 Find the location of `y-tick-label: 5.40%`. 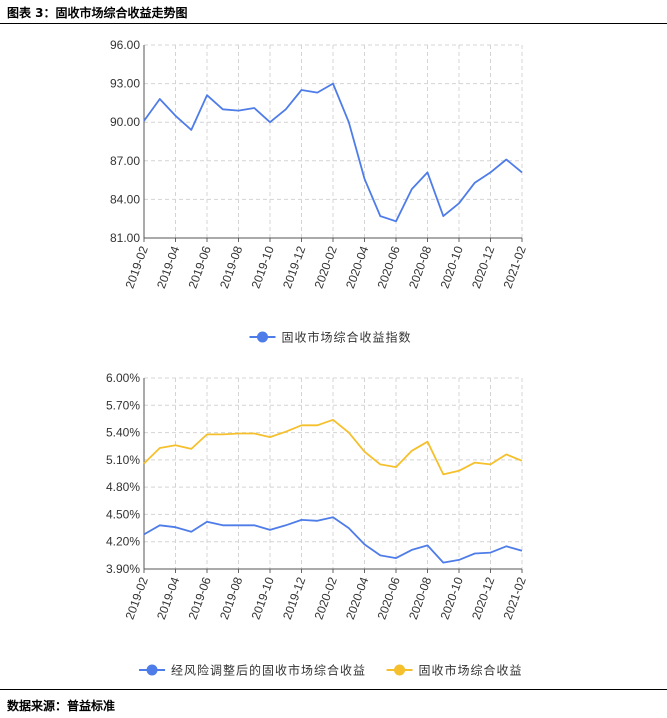

y-tick-label: 5.40% is located at coordinates (123, 433).